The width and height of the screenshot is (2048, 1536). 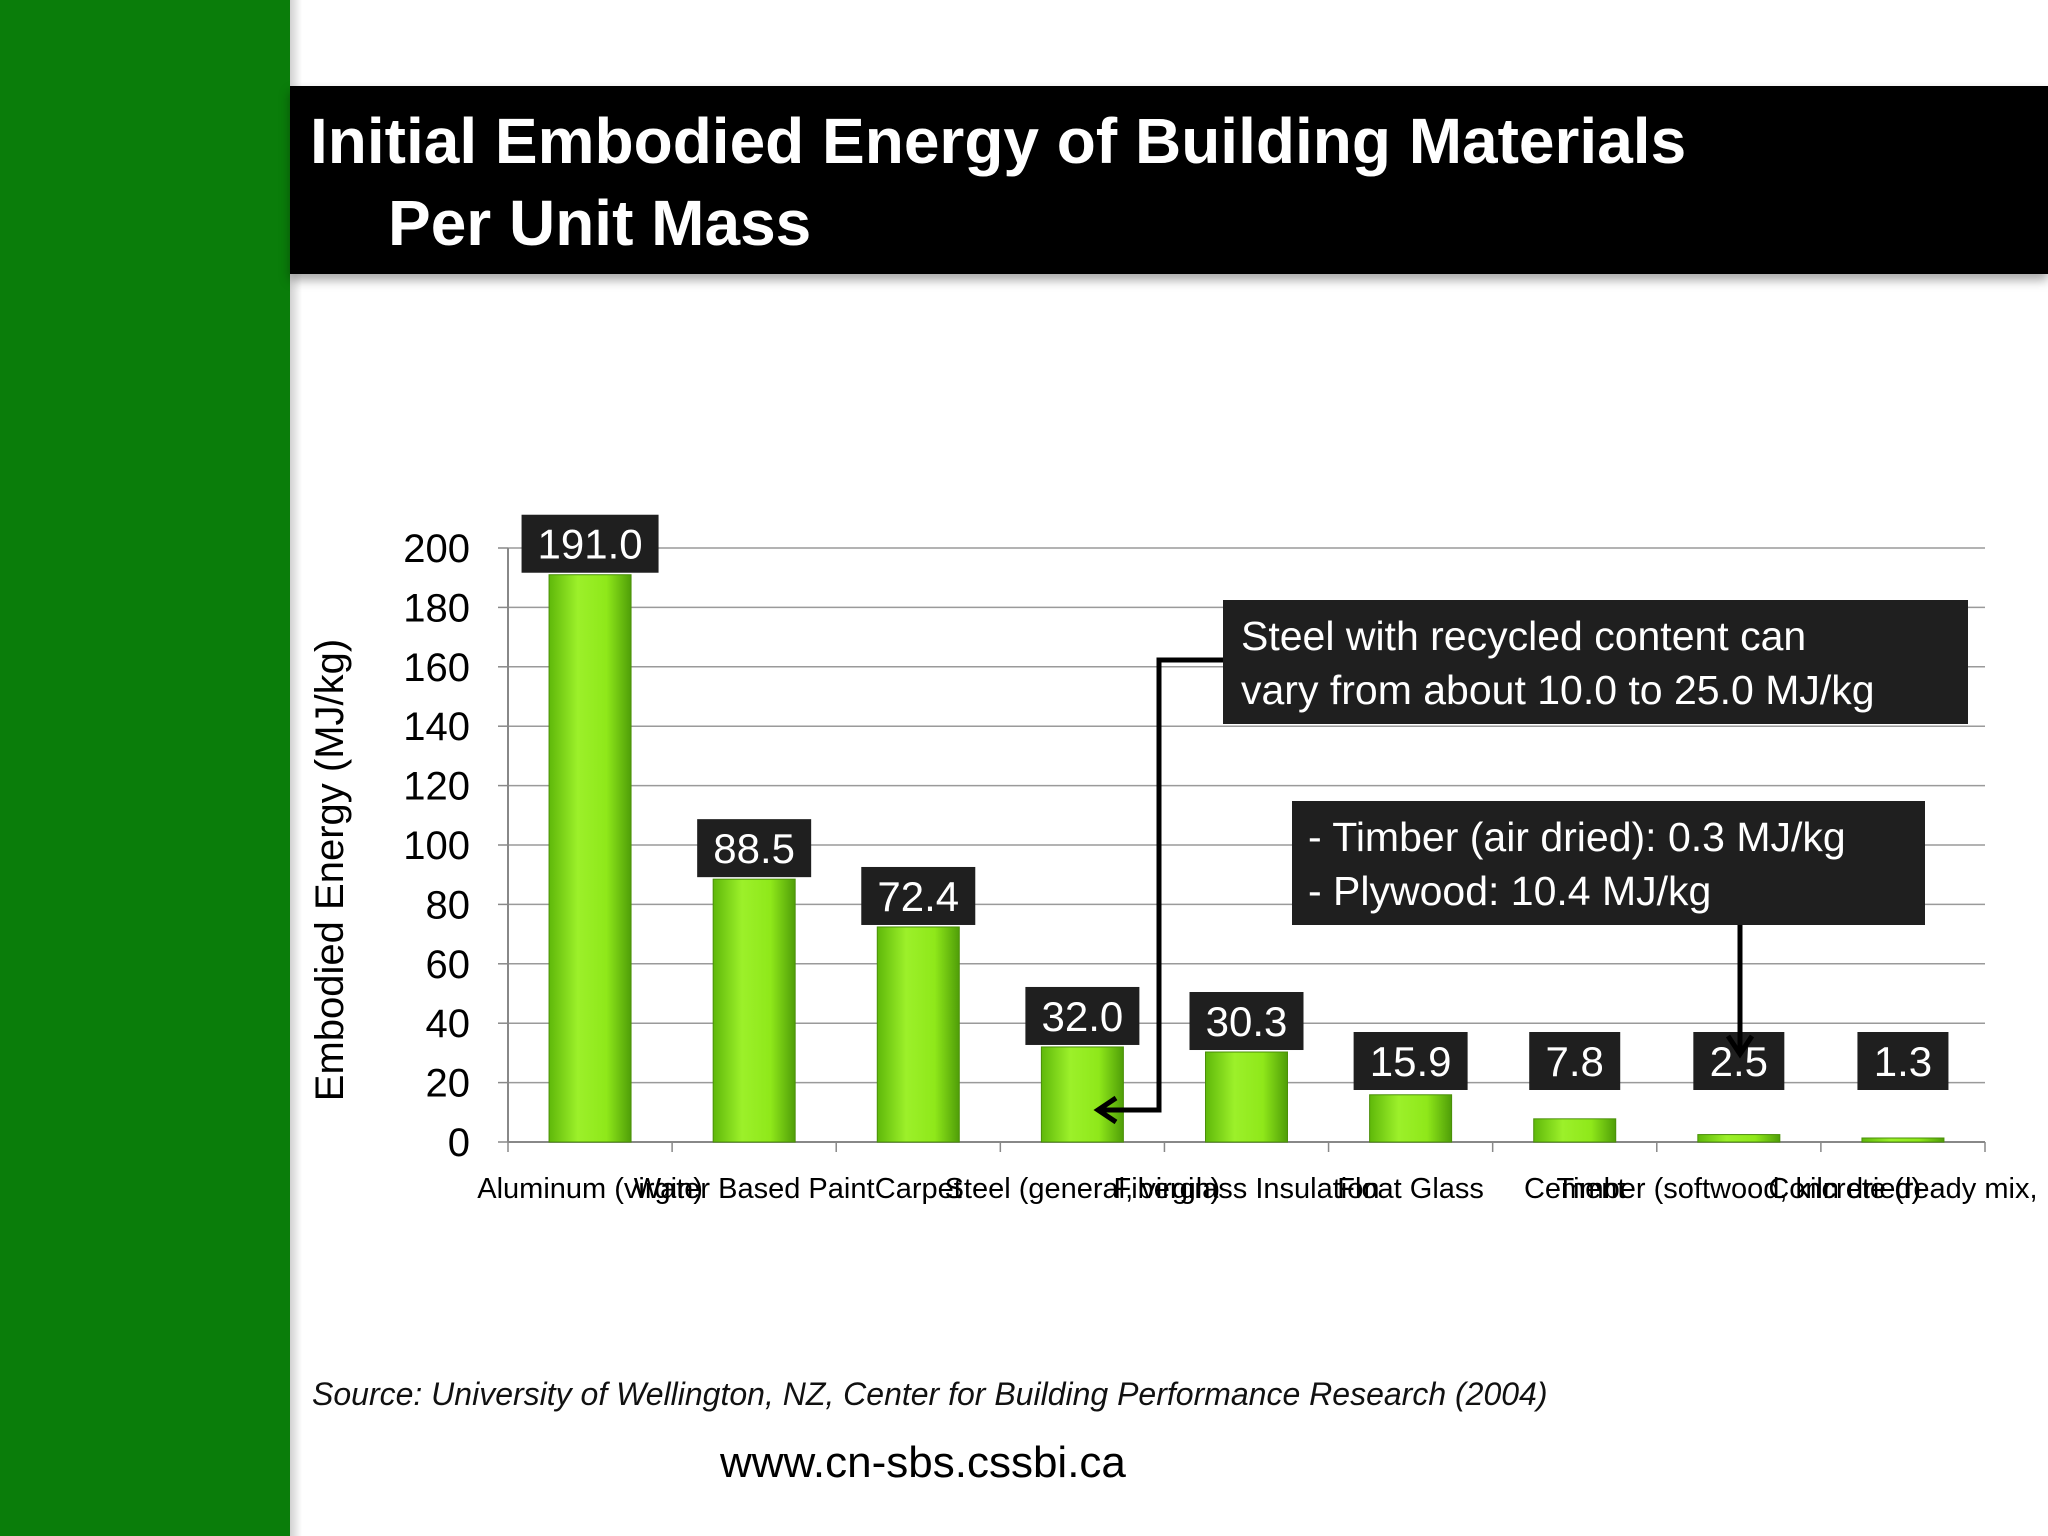 What do you see at coordinates (151, 768) in the screenshot?
I see `sidebar-band` at bounding box center [151, 768].